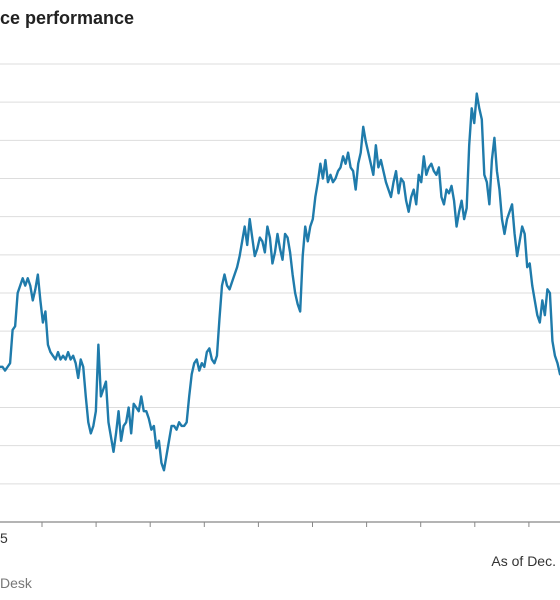 The height and width of the screenshot is (600, 560). I want to click on x-axis-ticks, so click(285, 524).